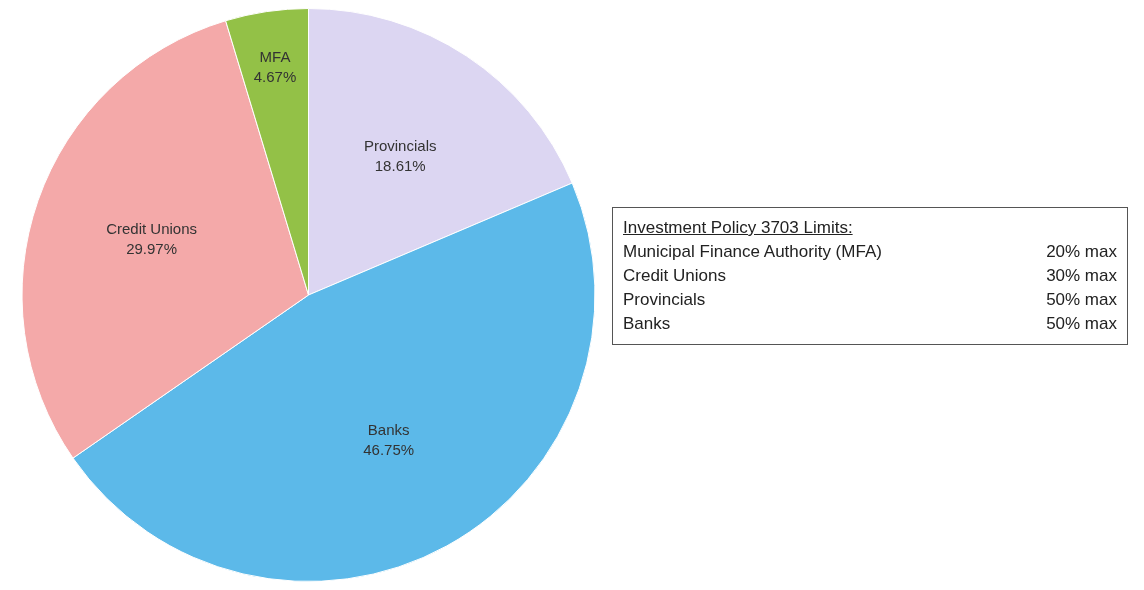 The height and width of the screenshot is (590, 1144). What do you see at coordinates (275, 77) in the screenshot?
I see `data-label: 4.67%` at bounding box center [275, 77].